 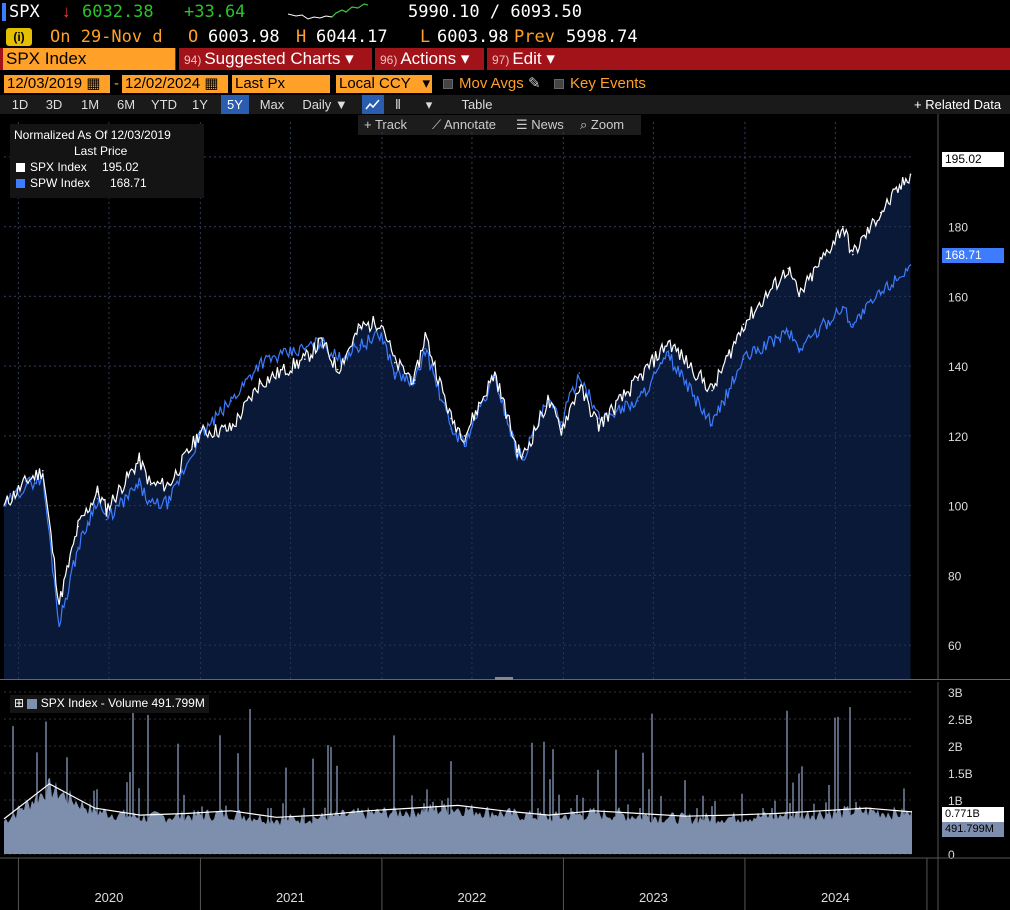 What do you see at coordinates (20, 104) in the screenshot?
I see `range-1d-button: 1D` at bounding box center [20, 104].